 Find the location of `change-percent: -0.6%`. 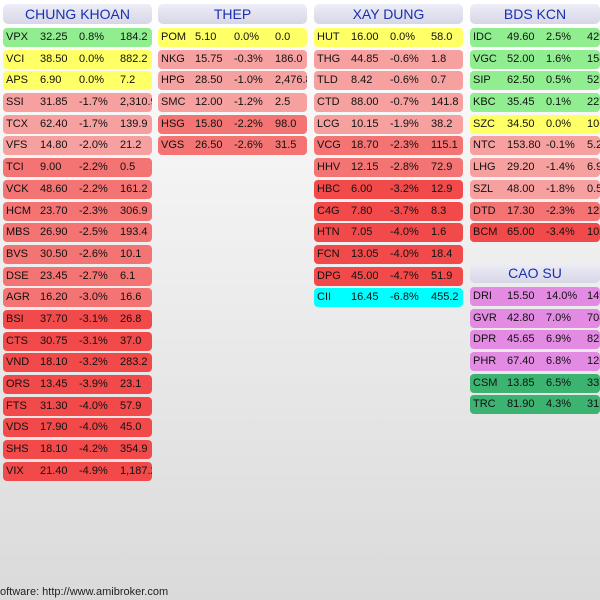

change-percent: -0.6% is located at coordinates (404, 58).